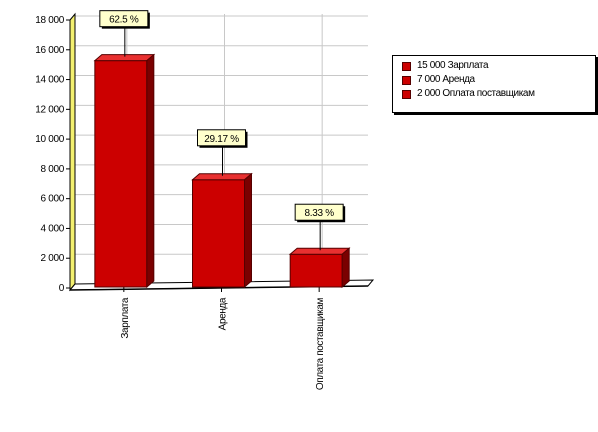  Describe the element at coordinates (50, 50) in the screenshot. I see `y-tick-label: 16 000` at that location.